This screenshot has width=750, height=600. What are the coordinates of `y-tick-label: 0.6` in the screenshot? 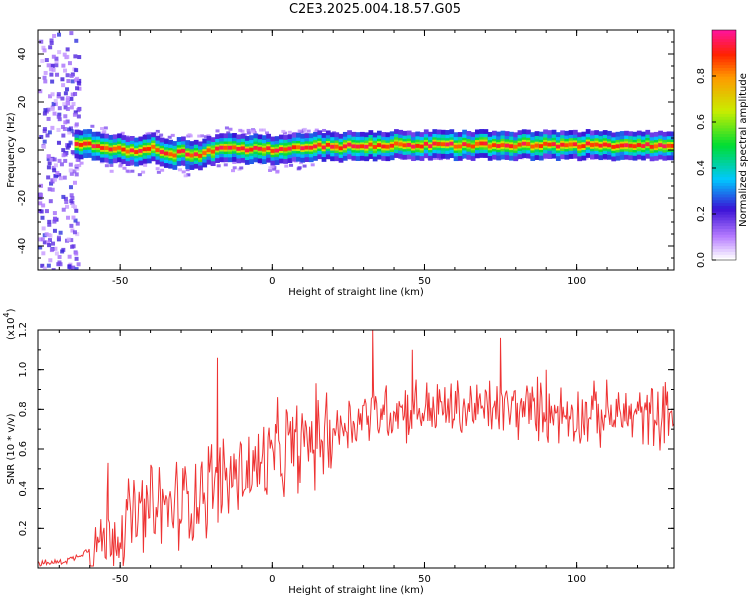 It's located at (23, 449).